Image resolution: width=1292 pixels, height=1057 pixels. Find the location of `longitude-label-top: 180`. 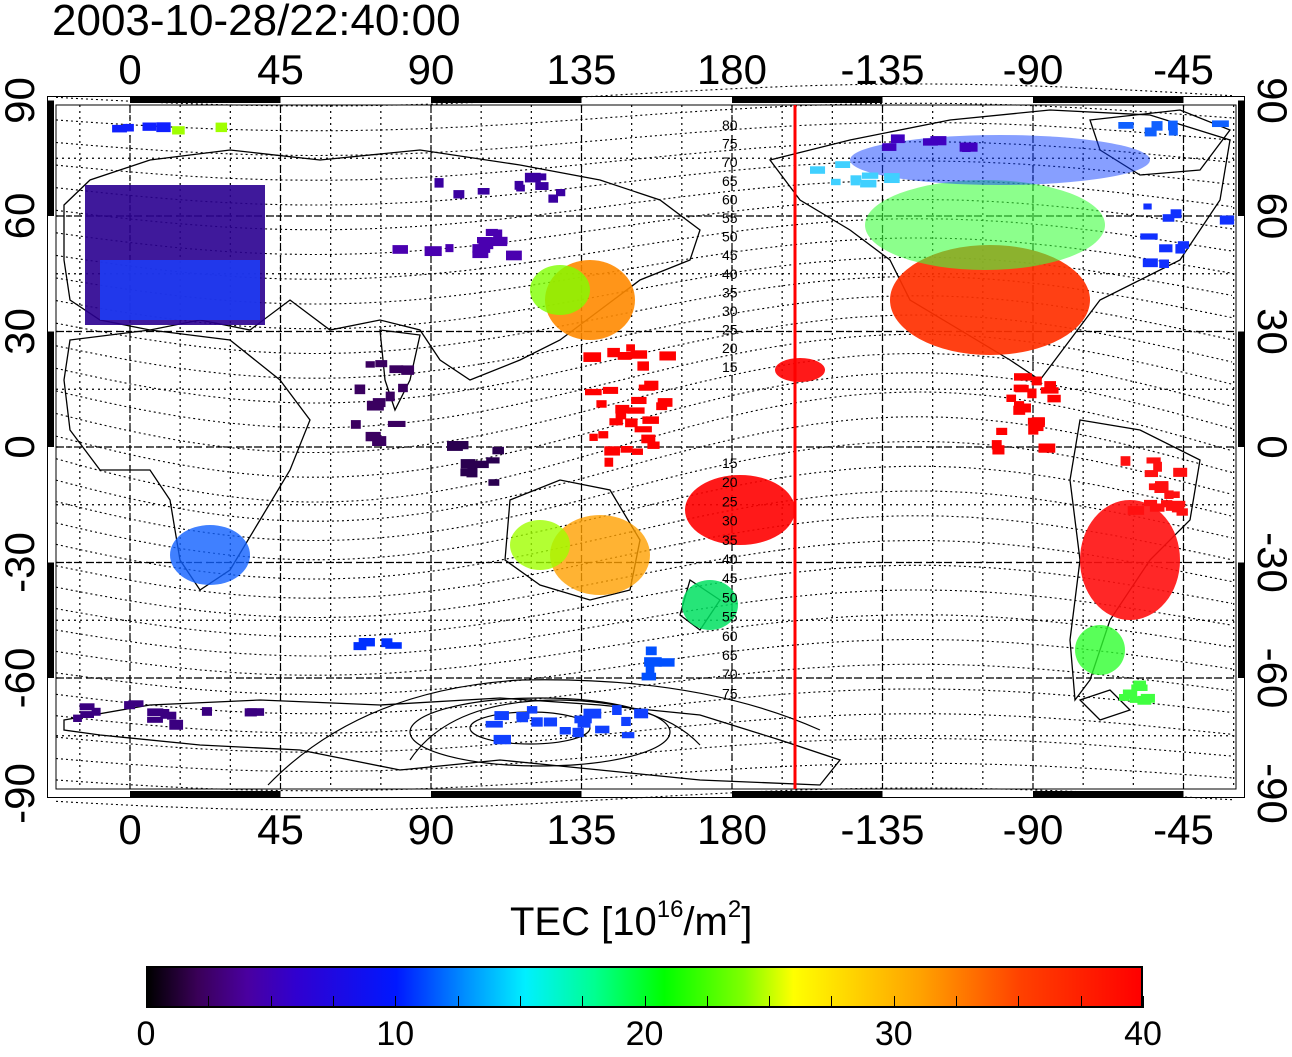

longitude-label-top: 180 is located at coordinates (732, 69).